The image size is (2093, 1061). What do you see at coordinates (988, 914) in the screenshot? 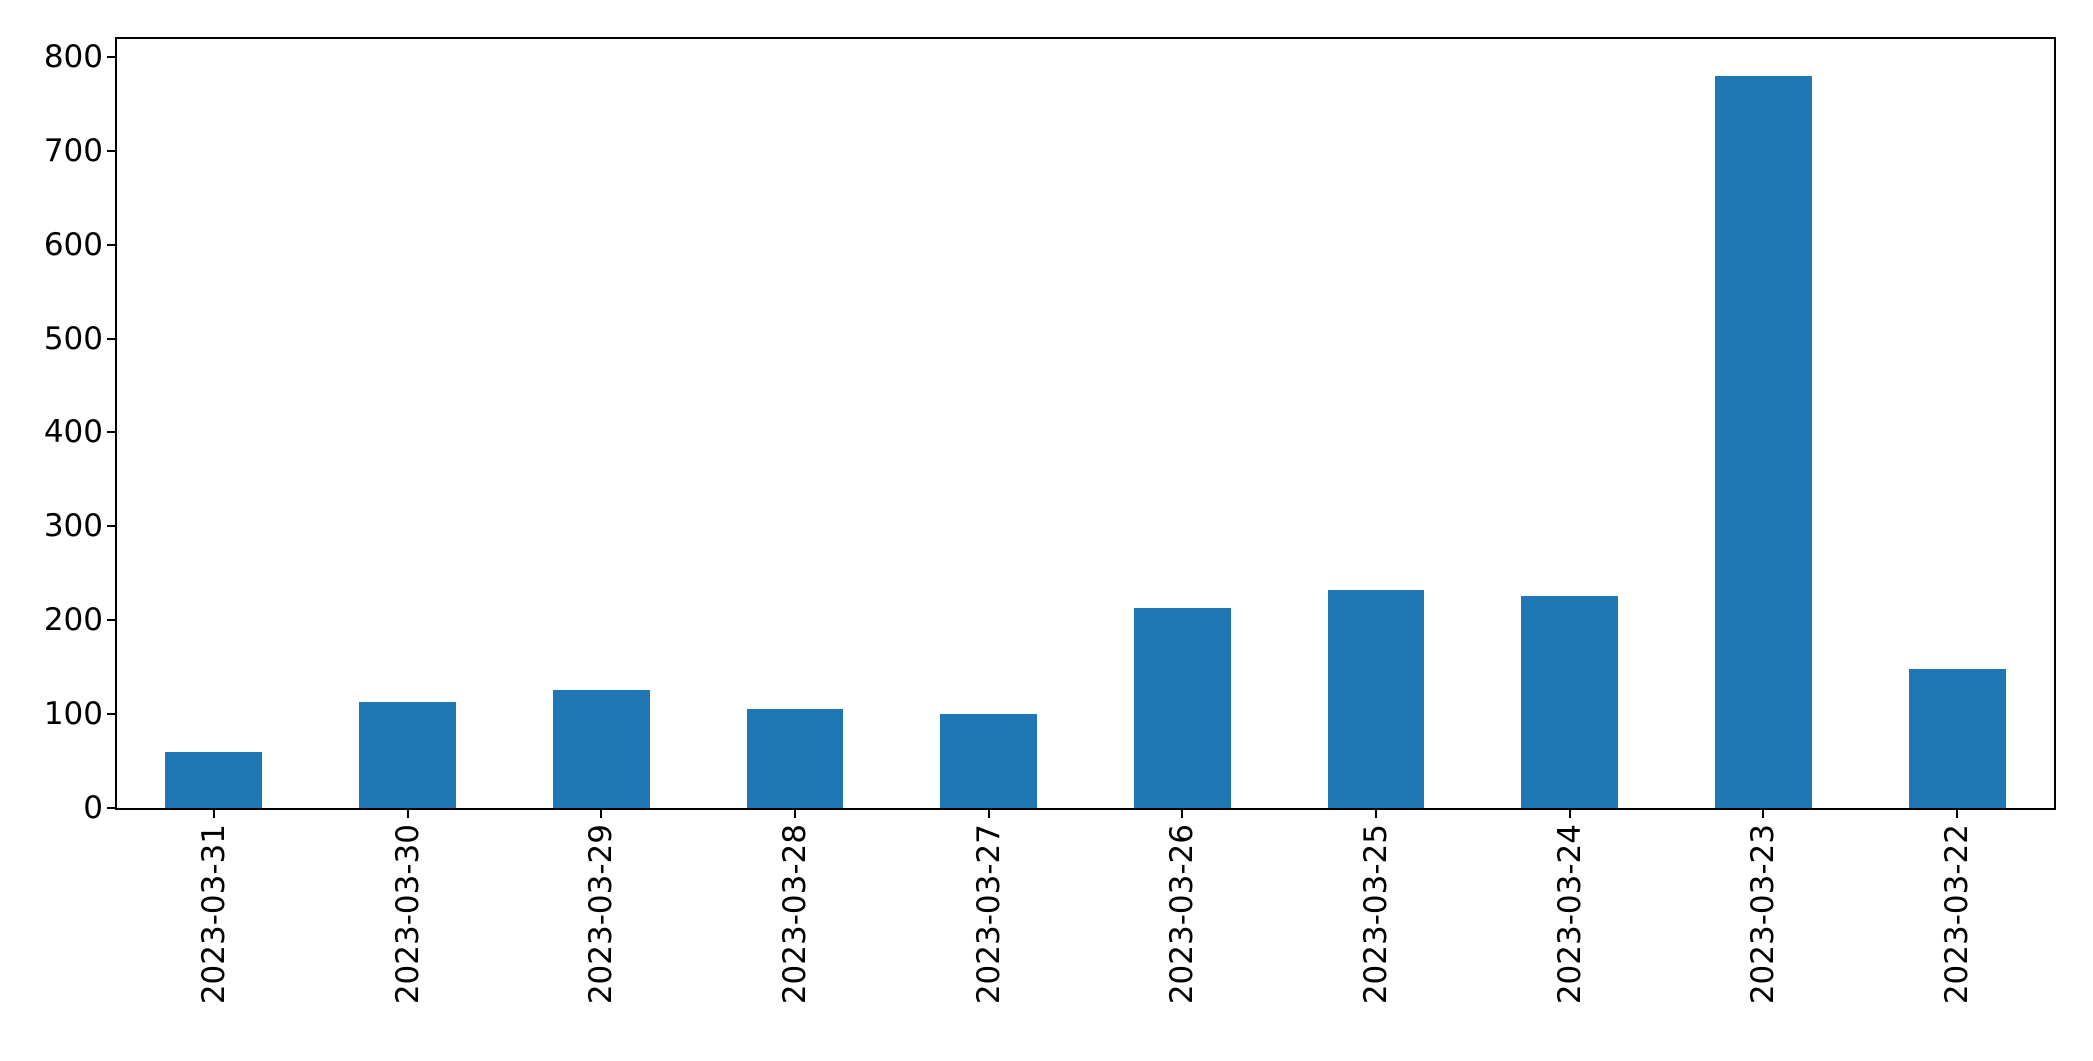
I see `x-tick-label: 2023-03-27` at bounding box center [988, 914].